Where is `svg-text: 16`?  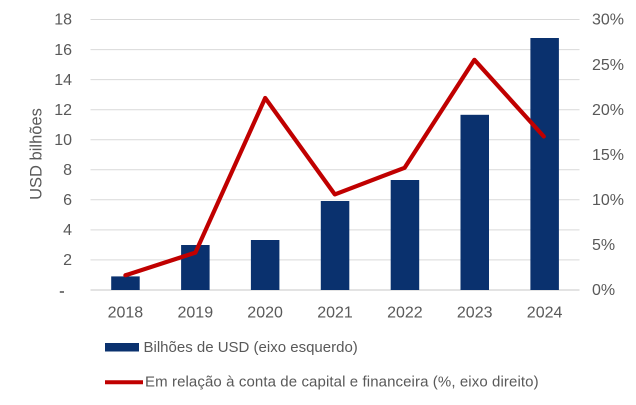
svg-text: 16 is located at coordinates (63, 50).